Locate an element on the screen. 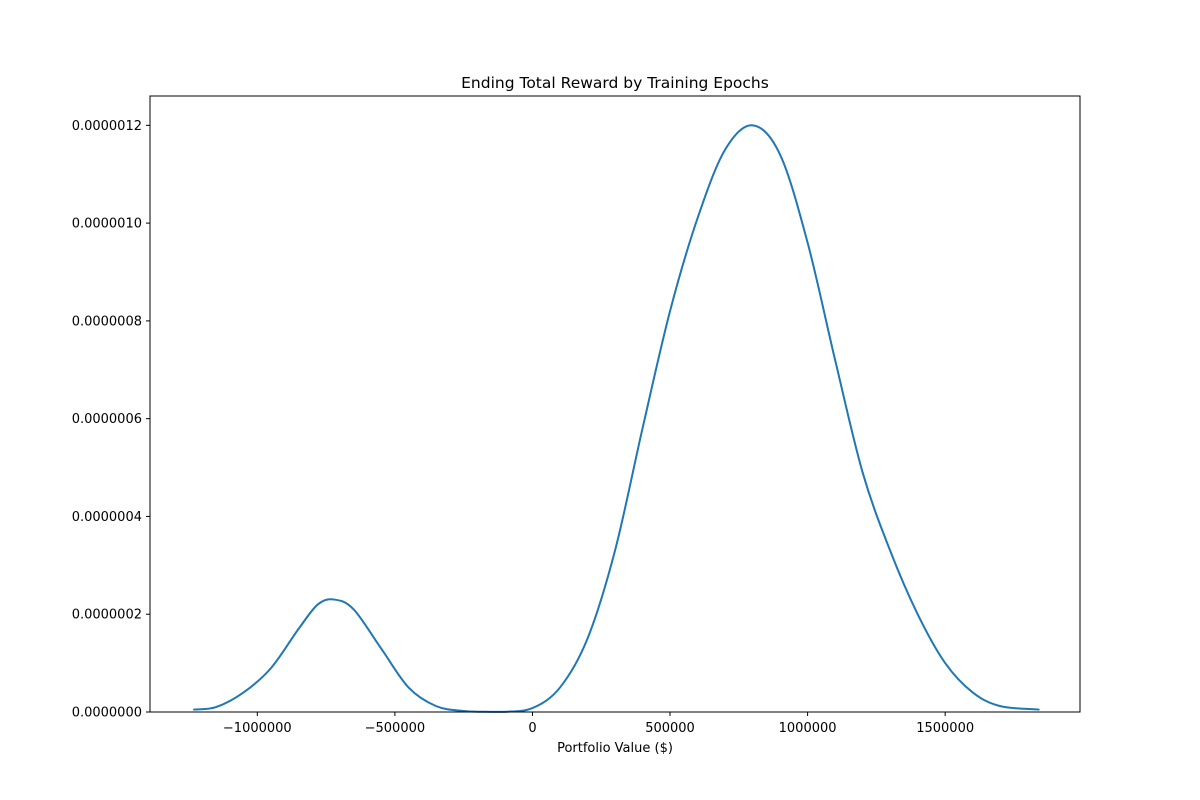 The height and width of the screenshot is (800, 1200). y-tick-label: 0.0000002 is located at coordinates (107, 615).